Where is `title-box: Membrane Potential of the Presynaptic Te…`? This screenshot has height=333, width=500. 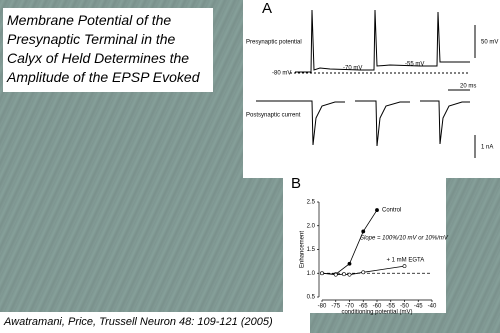 title-box: Membrane Potential of the Presynaptic Te… is located at coordinates (108, 50).